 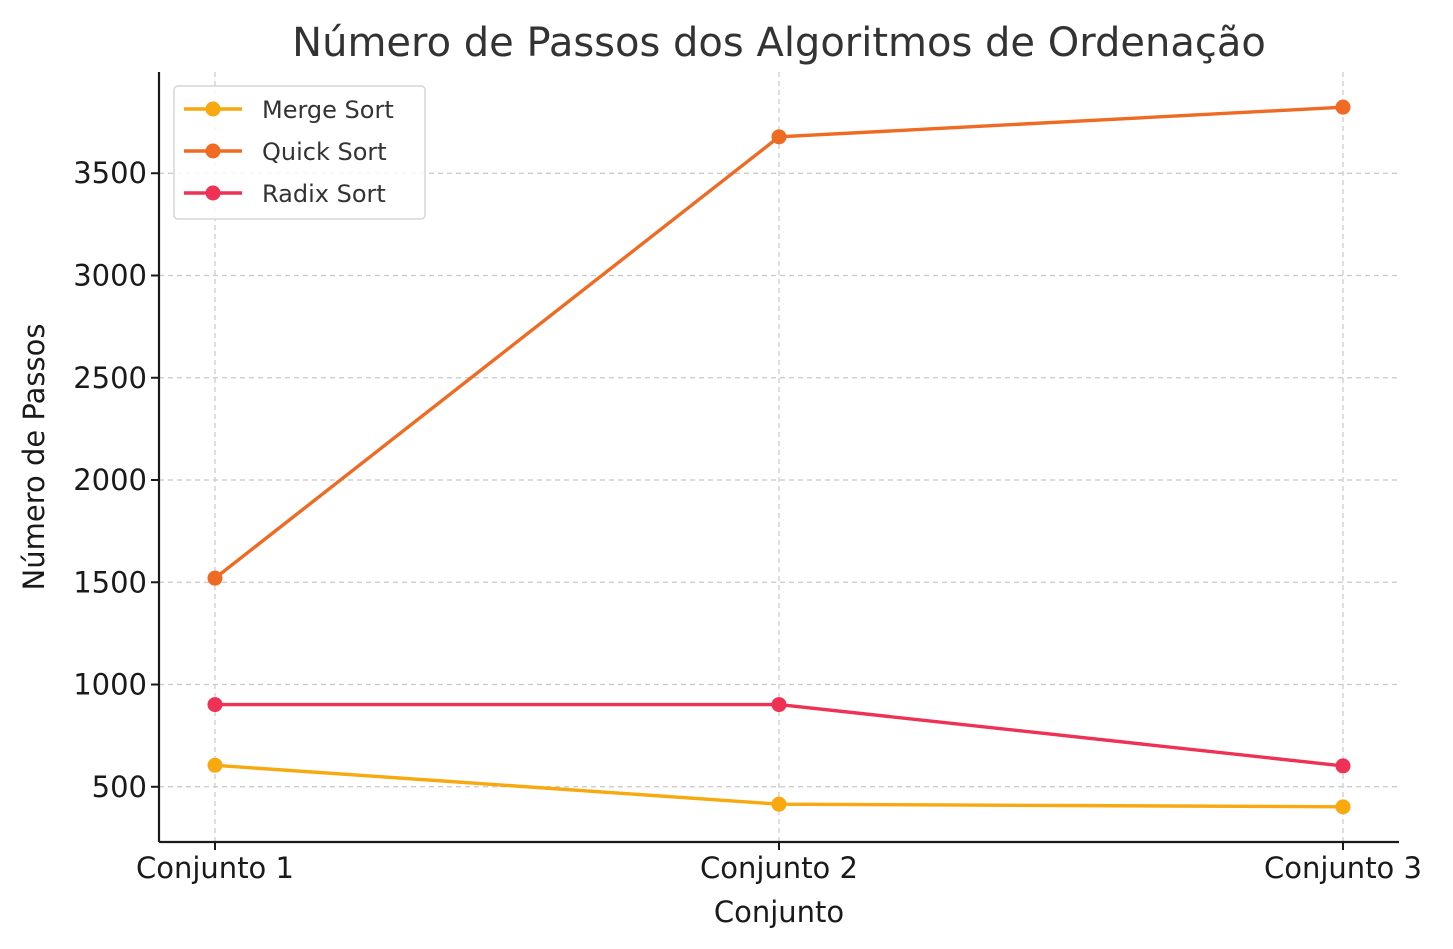 I want to click on legend-label: Quick Sort, so click(x=324, y=152).